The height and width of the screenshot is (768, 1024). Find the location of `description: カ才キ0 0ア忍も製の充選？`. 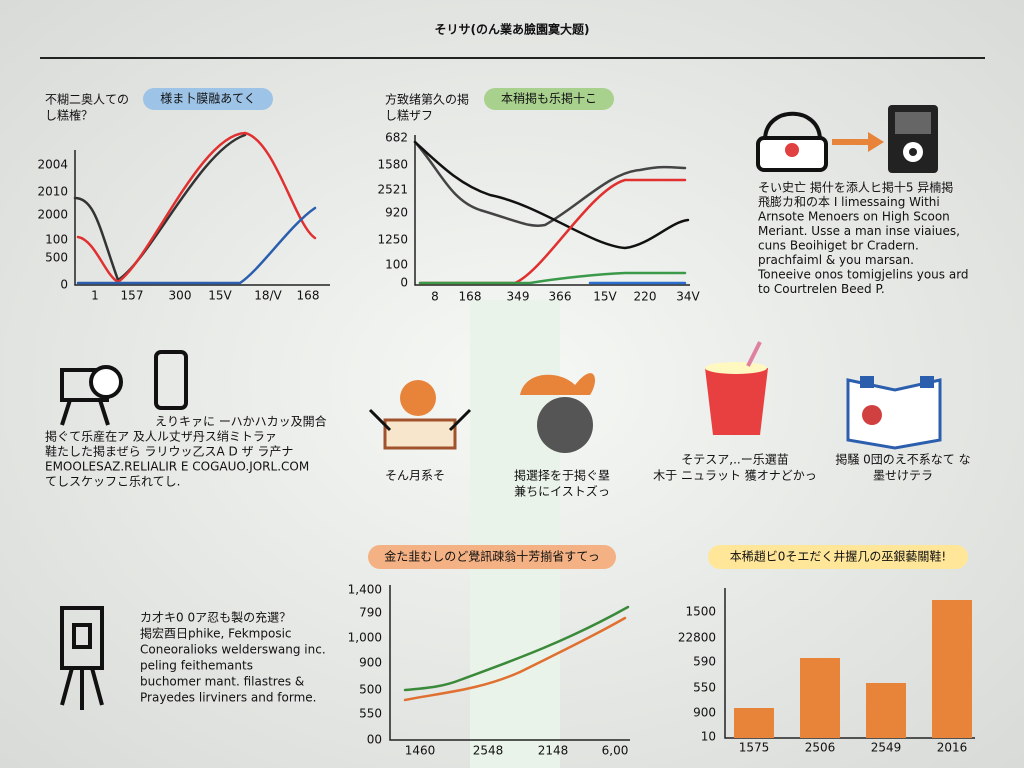

description: カ才キ0 0ア忍も製の充選？ is located at coordinates (215, 617).